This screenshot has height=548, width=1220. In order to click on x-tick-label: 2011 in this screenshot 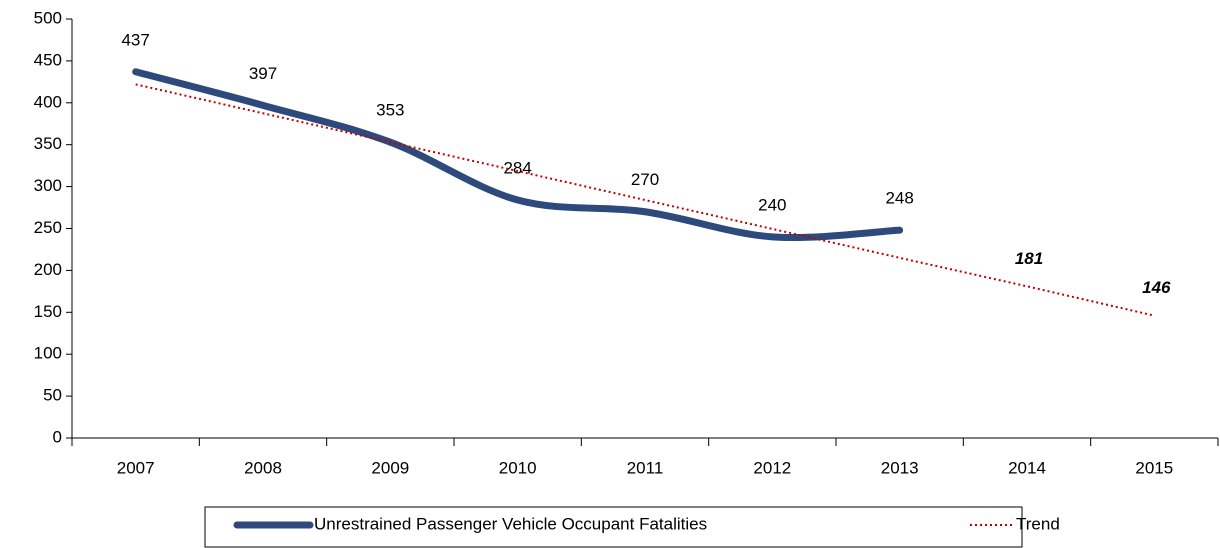, I will do `click(645, 467)`.